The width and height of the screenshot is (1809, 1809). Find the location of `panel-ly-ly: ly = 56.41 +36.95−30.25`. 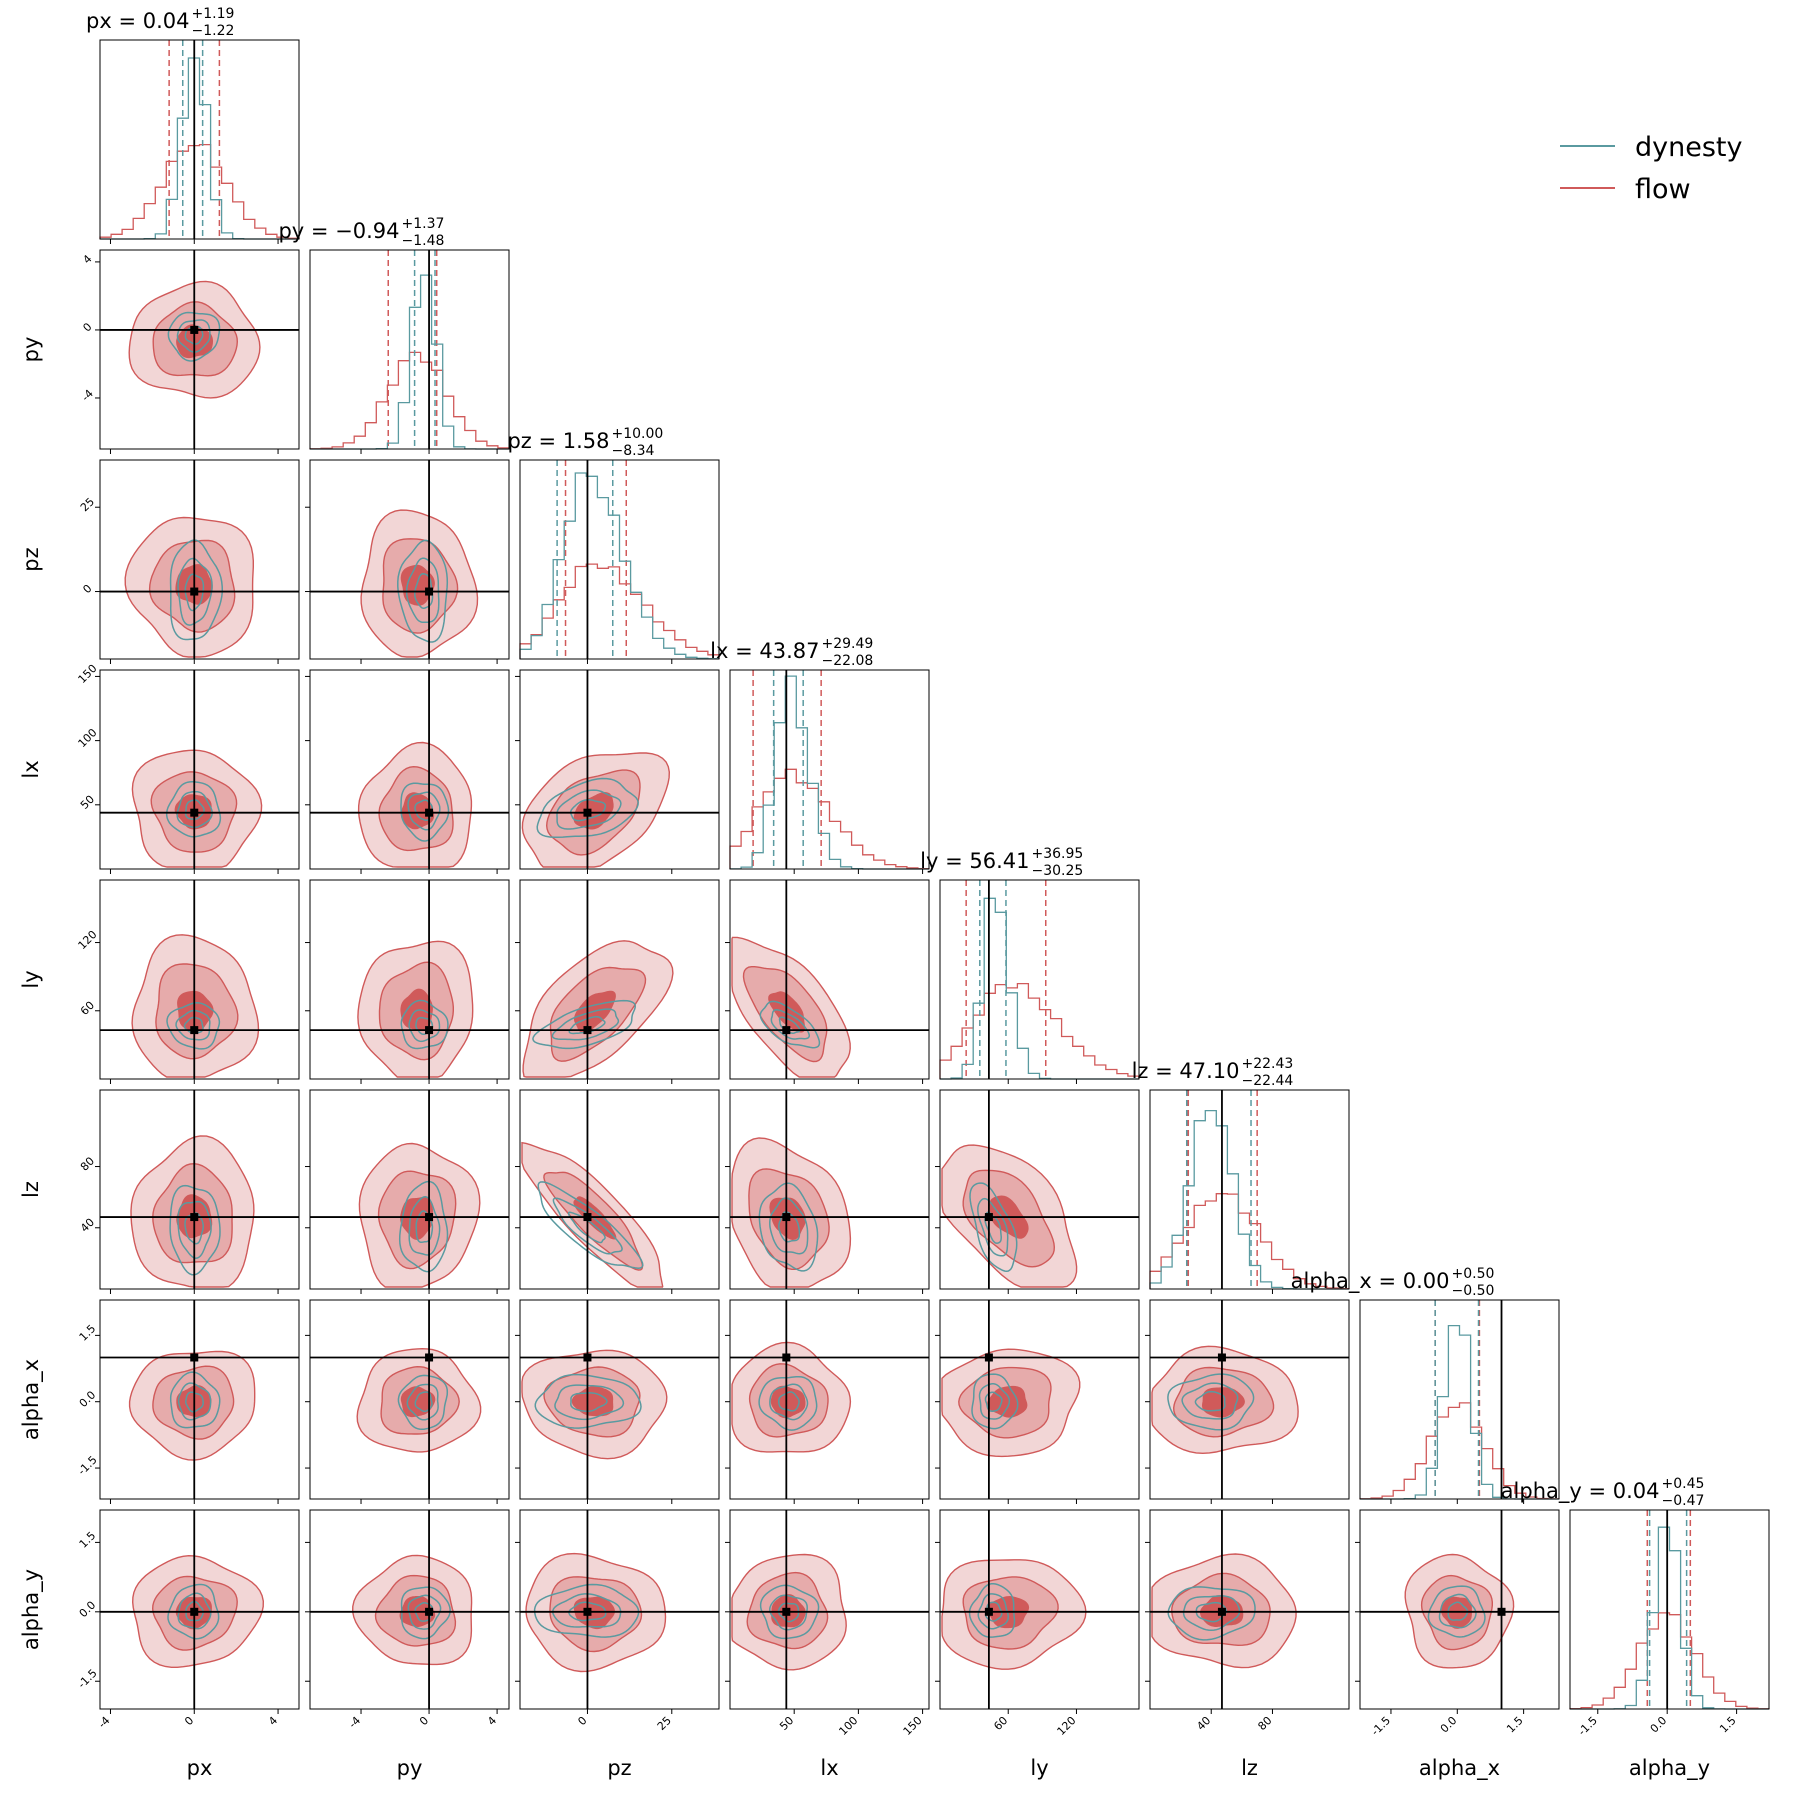

panel-ly-ly: ly = 56.41 +36.95−30.25 is located at coordinates (1030, 965).